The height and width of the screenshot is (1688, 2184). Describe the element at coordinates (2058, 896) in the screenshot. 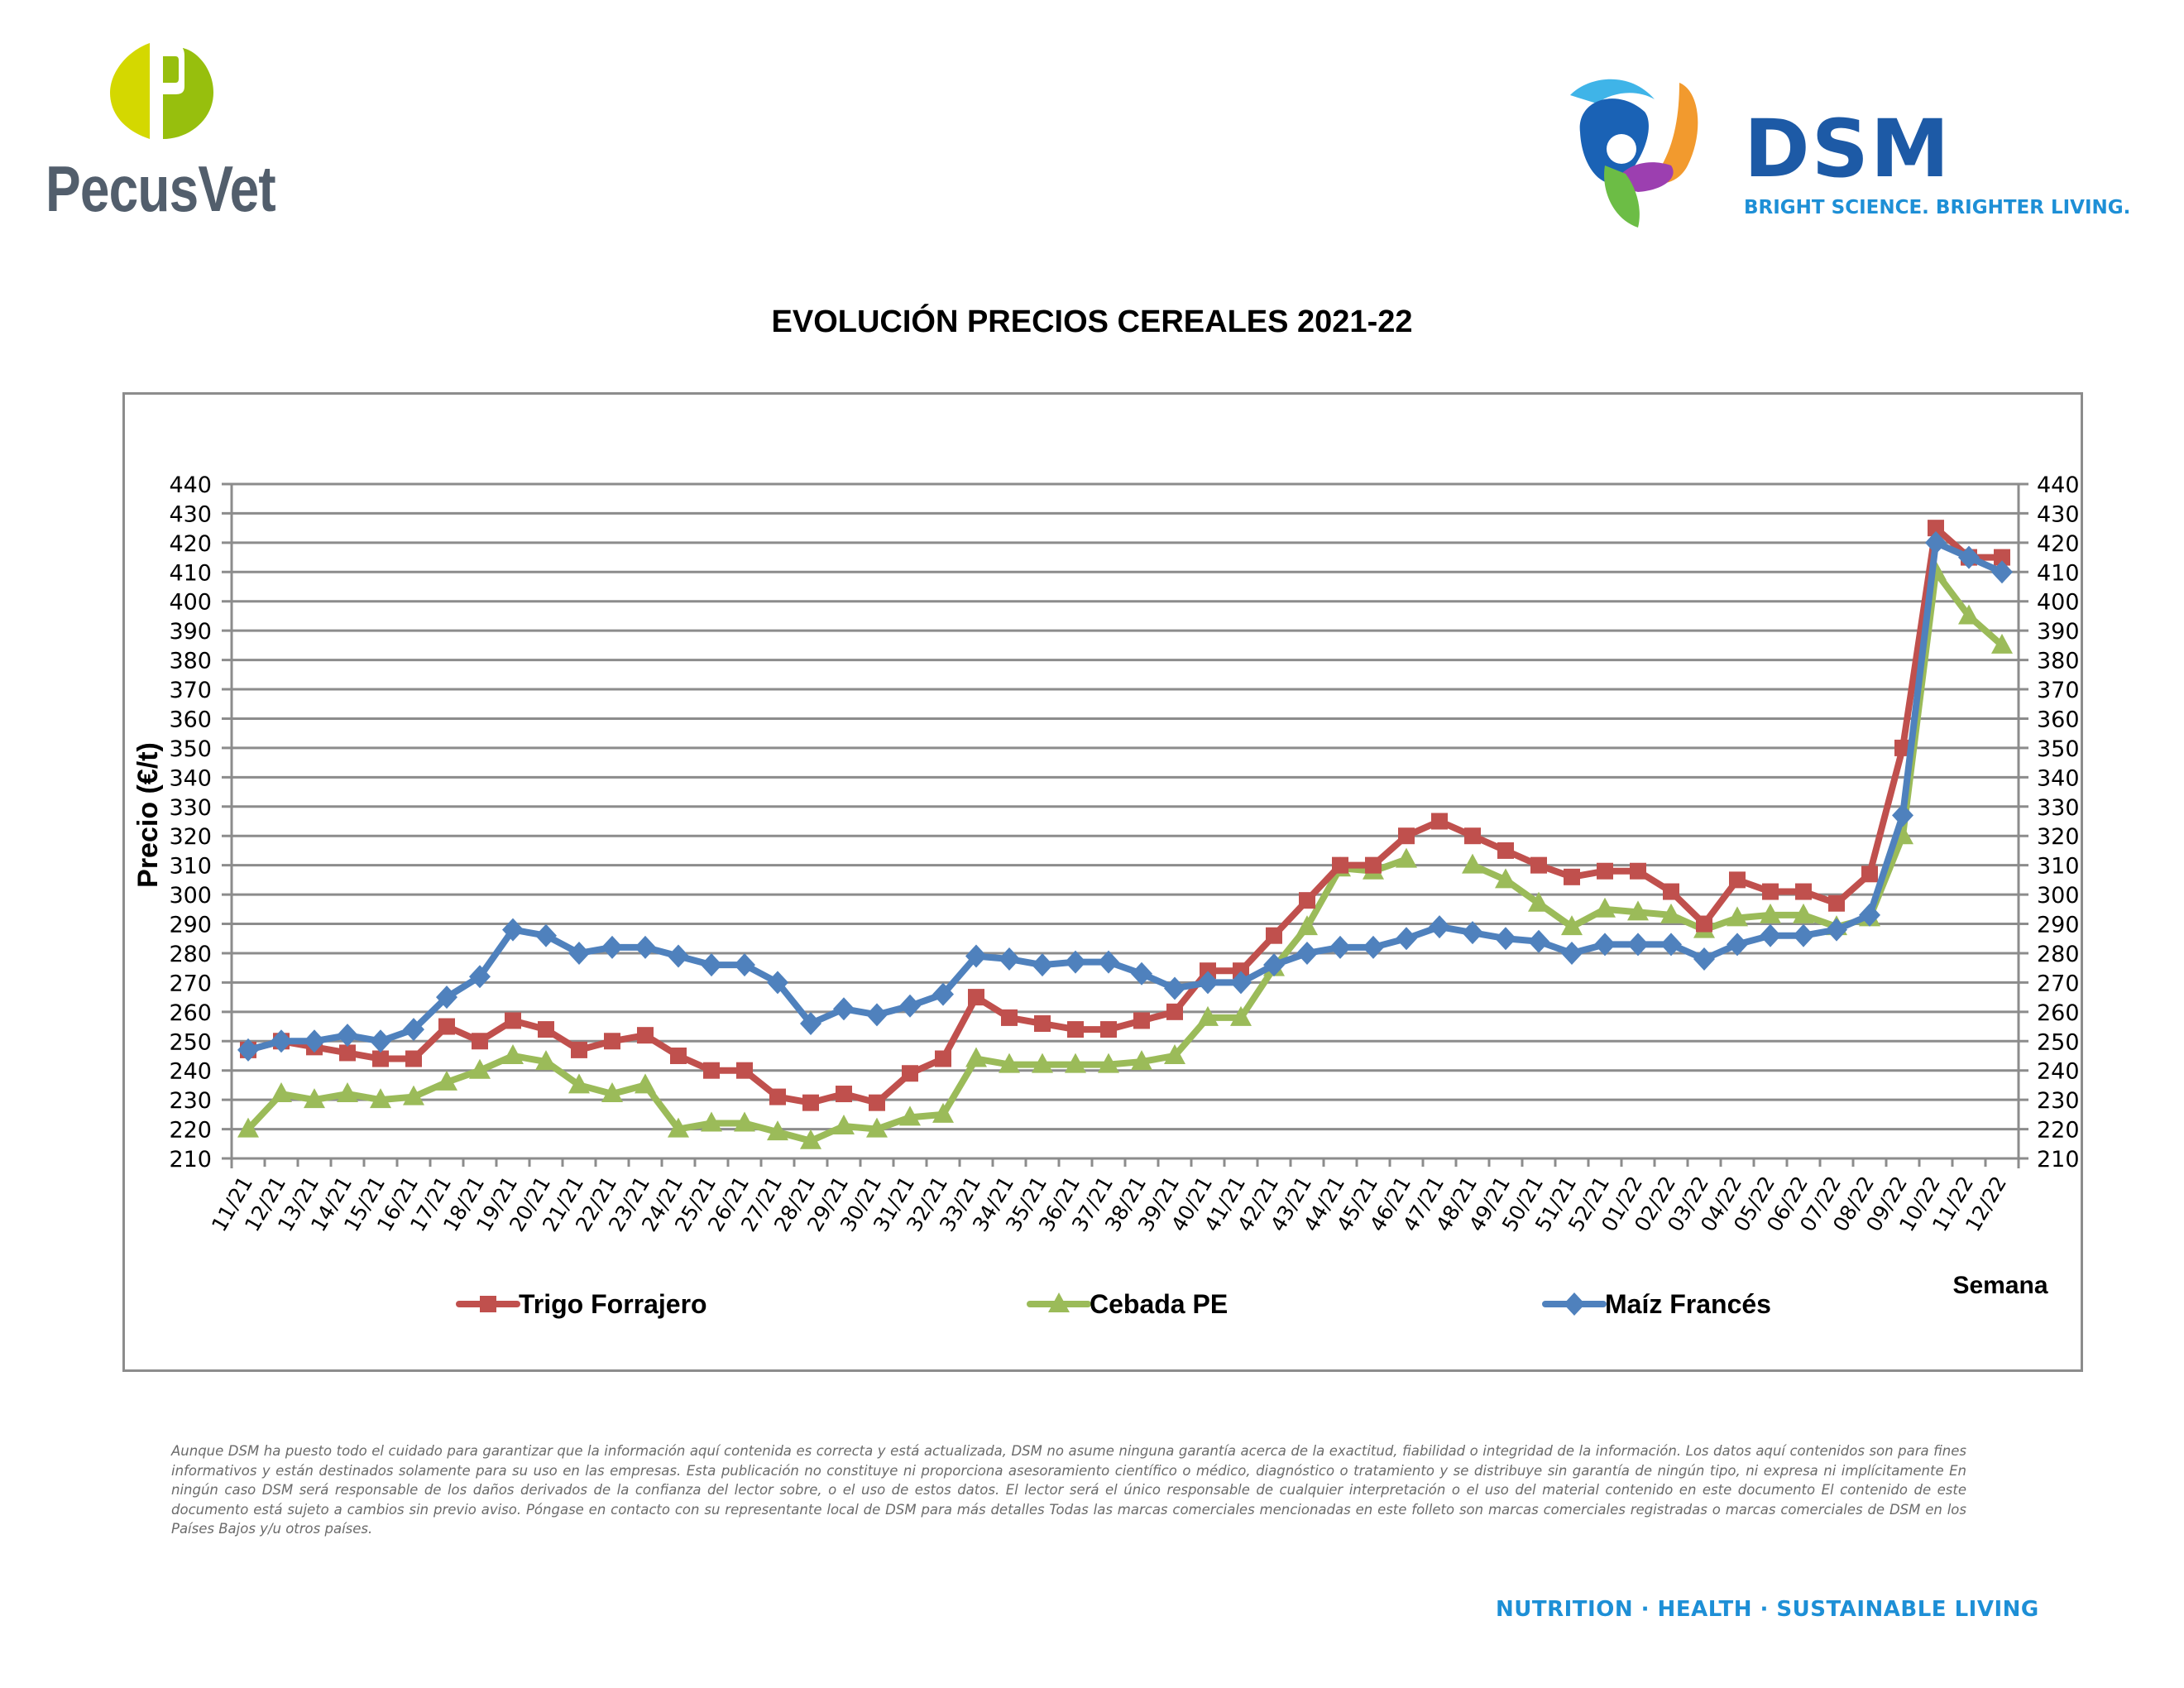

I see `y-tick-label-right: 300` at that location.